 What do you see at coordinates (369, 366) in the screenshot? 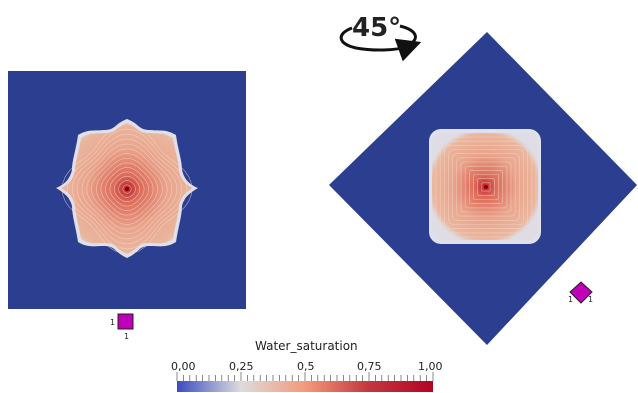
I see `colorbar-tick-label: 0,75` at bounding box center [369, 366].